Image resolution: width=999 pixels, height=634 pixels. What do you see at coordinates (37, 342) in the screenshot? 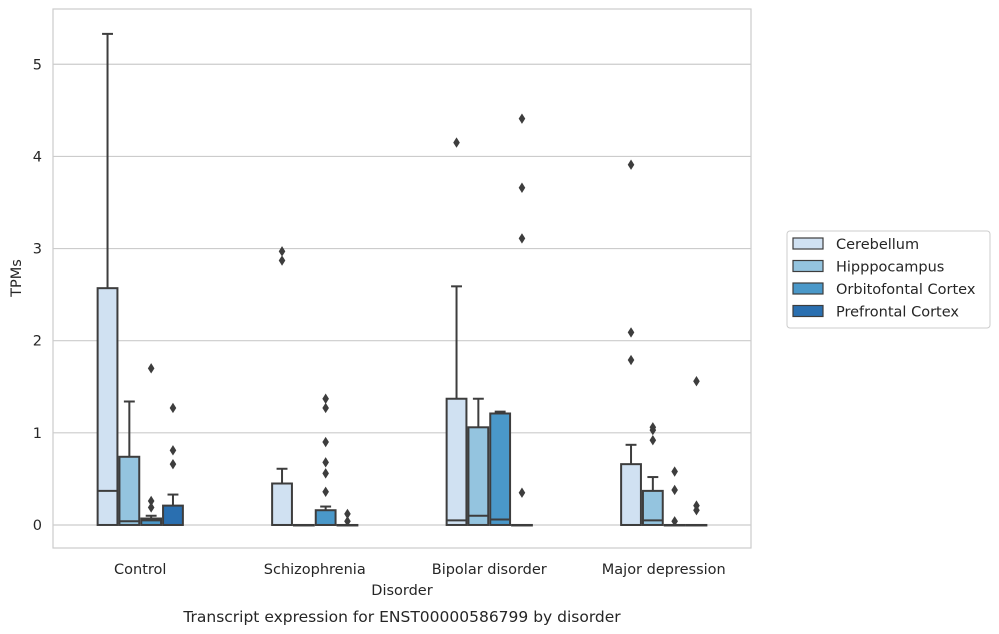
I see `y-tick-label: 2` at bounding box center [37, 342].